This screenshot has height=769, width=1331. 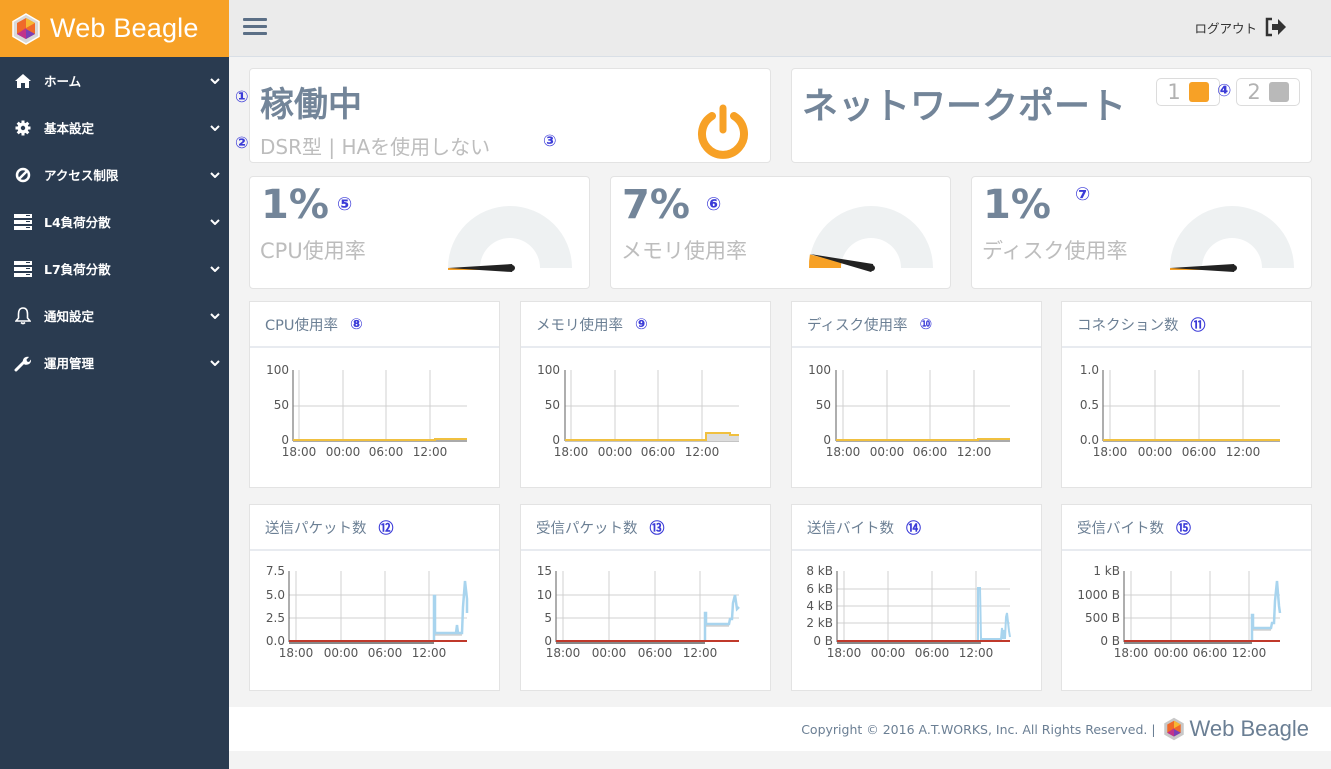 I want to click on svg-text: 10, so click(x=544, y=595).